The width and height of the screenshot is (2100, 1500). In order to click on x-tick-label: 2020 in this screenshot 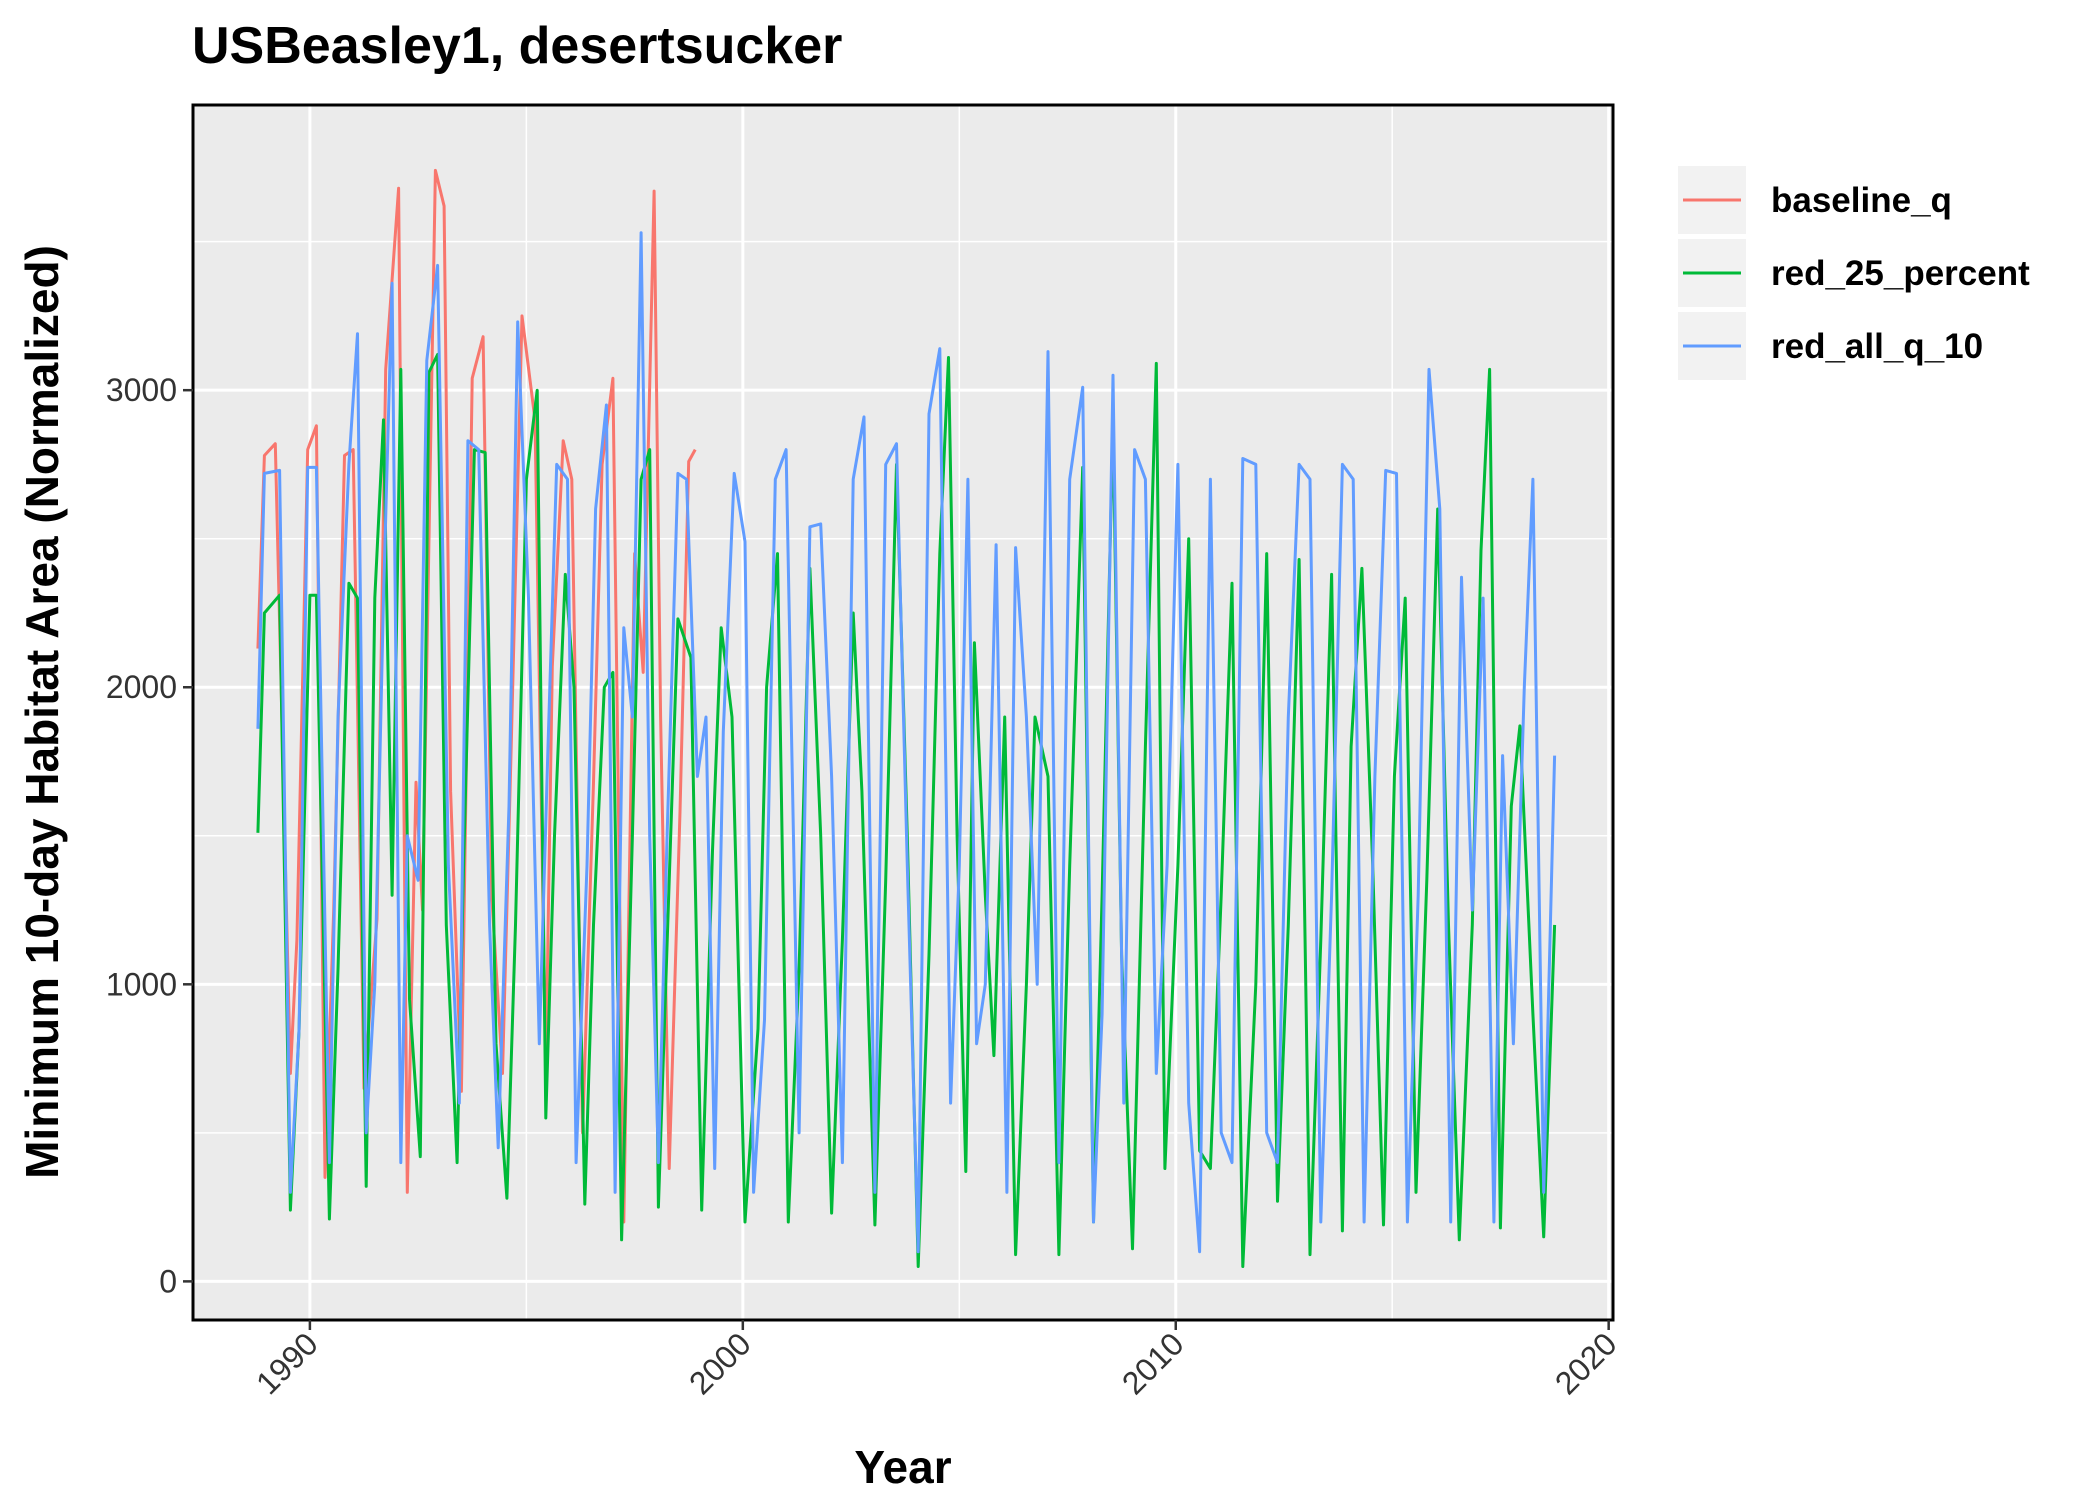, I will do `click(1586, 1363)`.